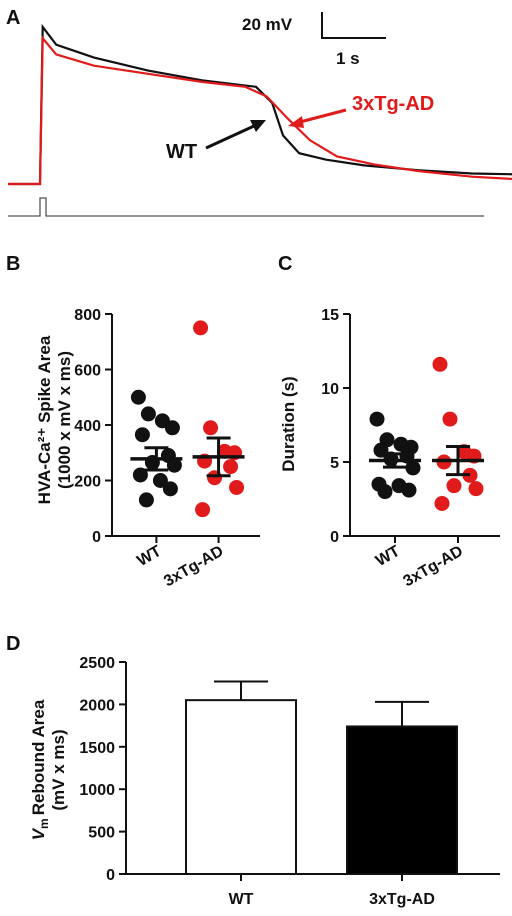 Image resolution: width=512 pixels, height=916 pixels. Describe the element at coordinates (288, 423) in the screenshot. I see `panel-c-ylabel: Duration (s)` at that location.